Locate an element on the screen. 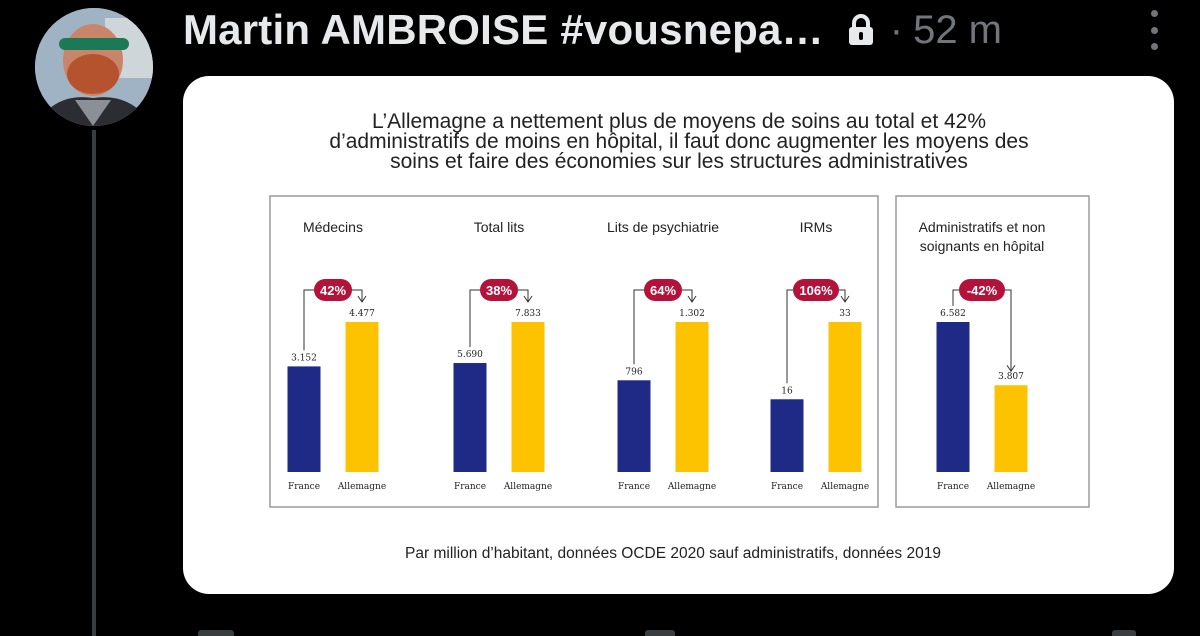 This screenshot has height=636, width=1200. thread-connector-line is located at coordinates (94, 383).